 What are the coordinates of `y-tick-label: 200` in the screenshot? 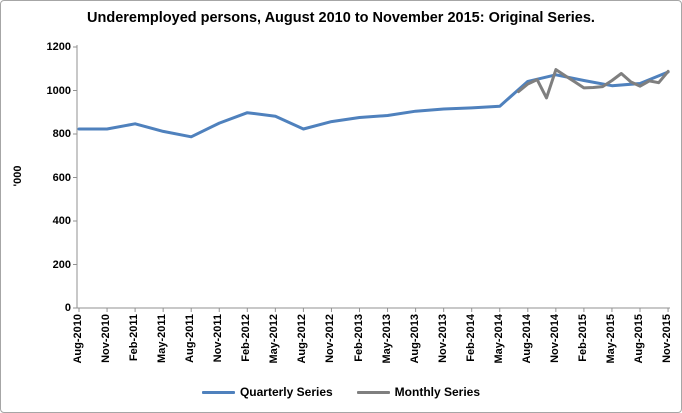 It's located at (61, 264).